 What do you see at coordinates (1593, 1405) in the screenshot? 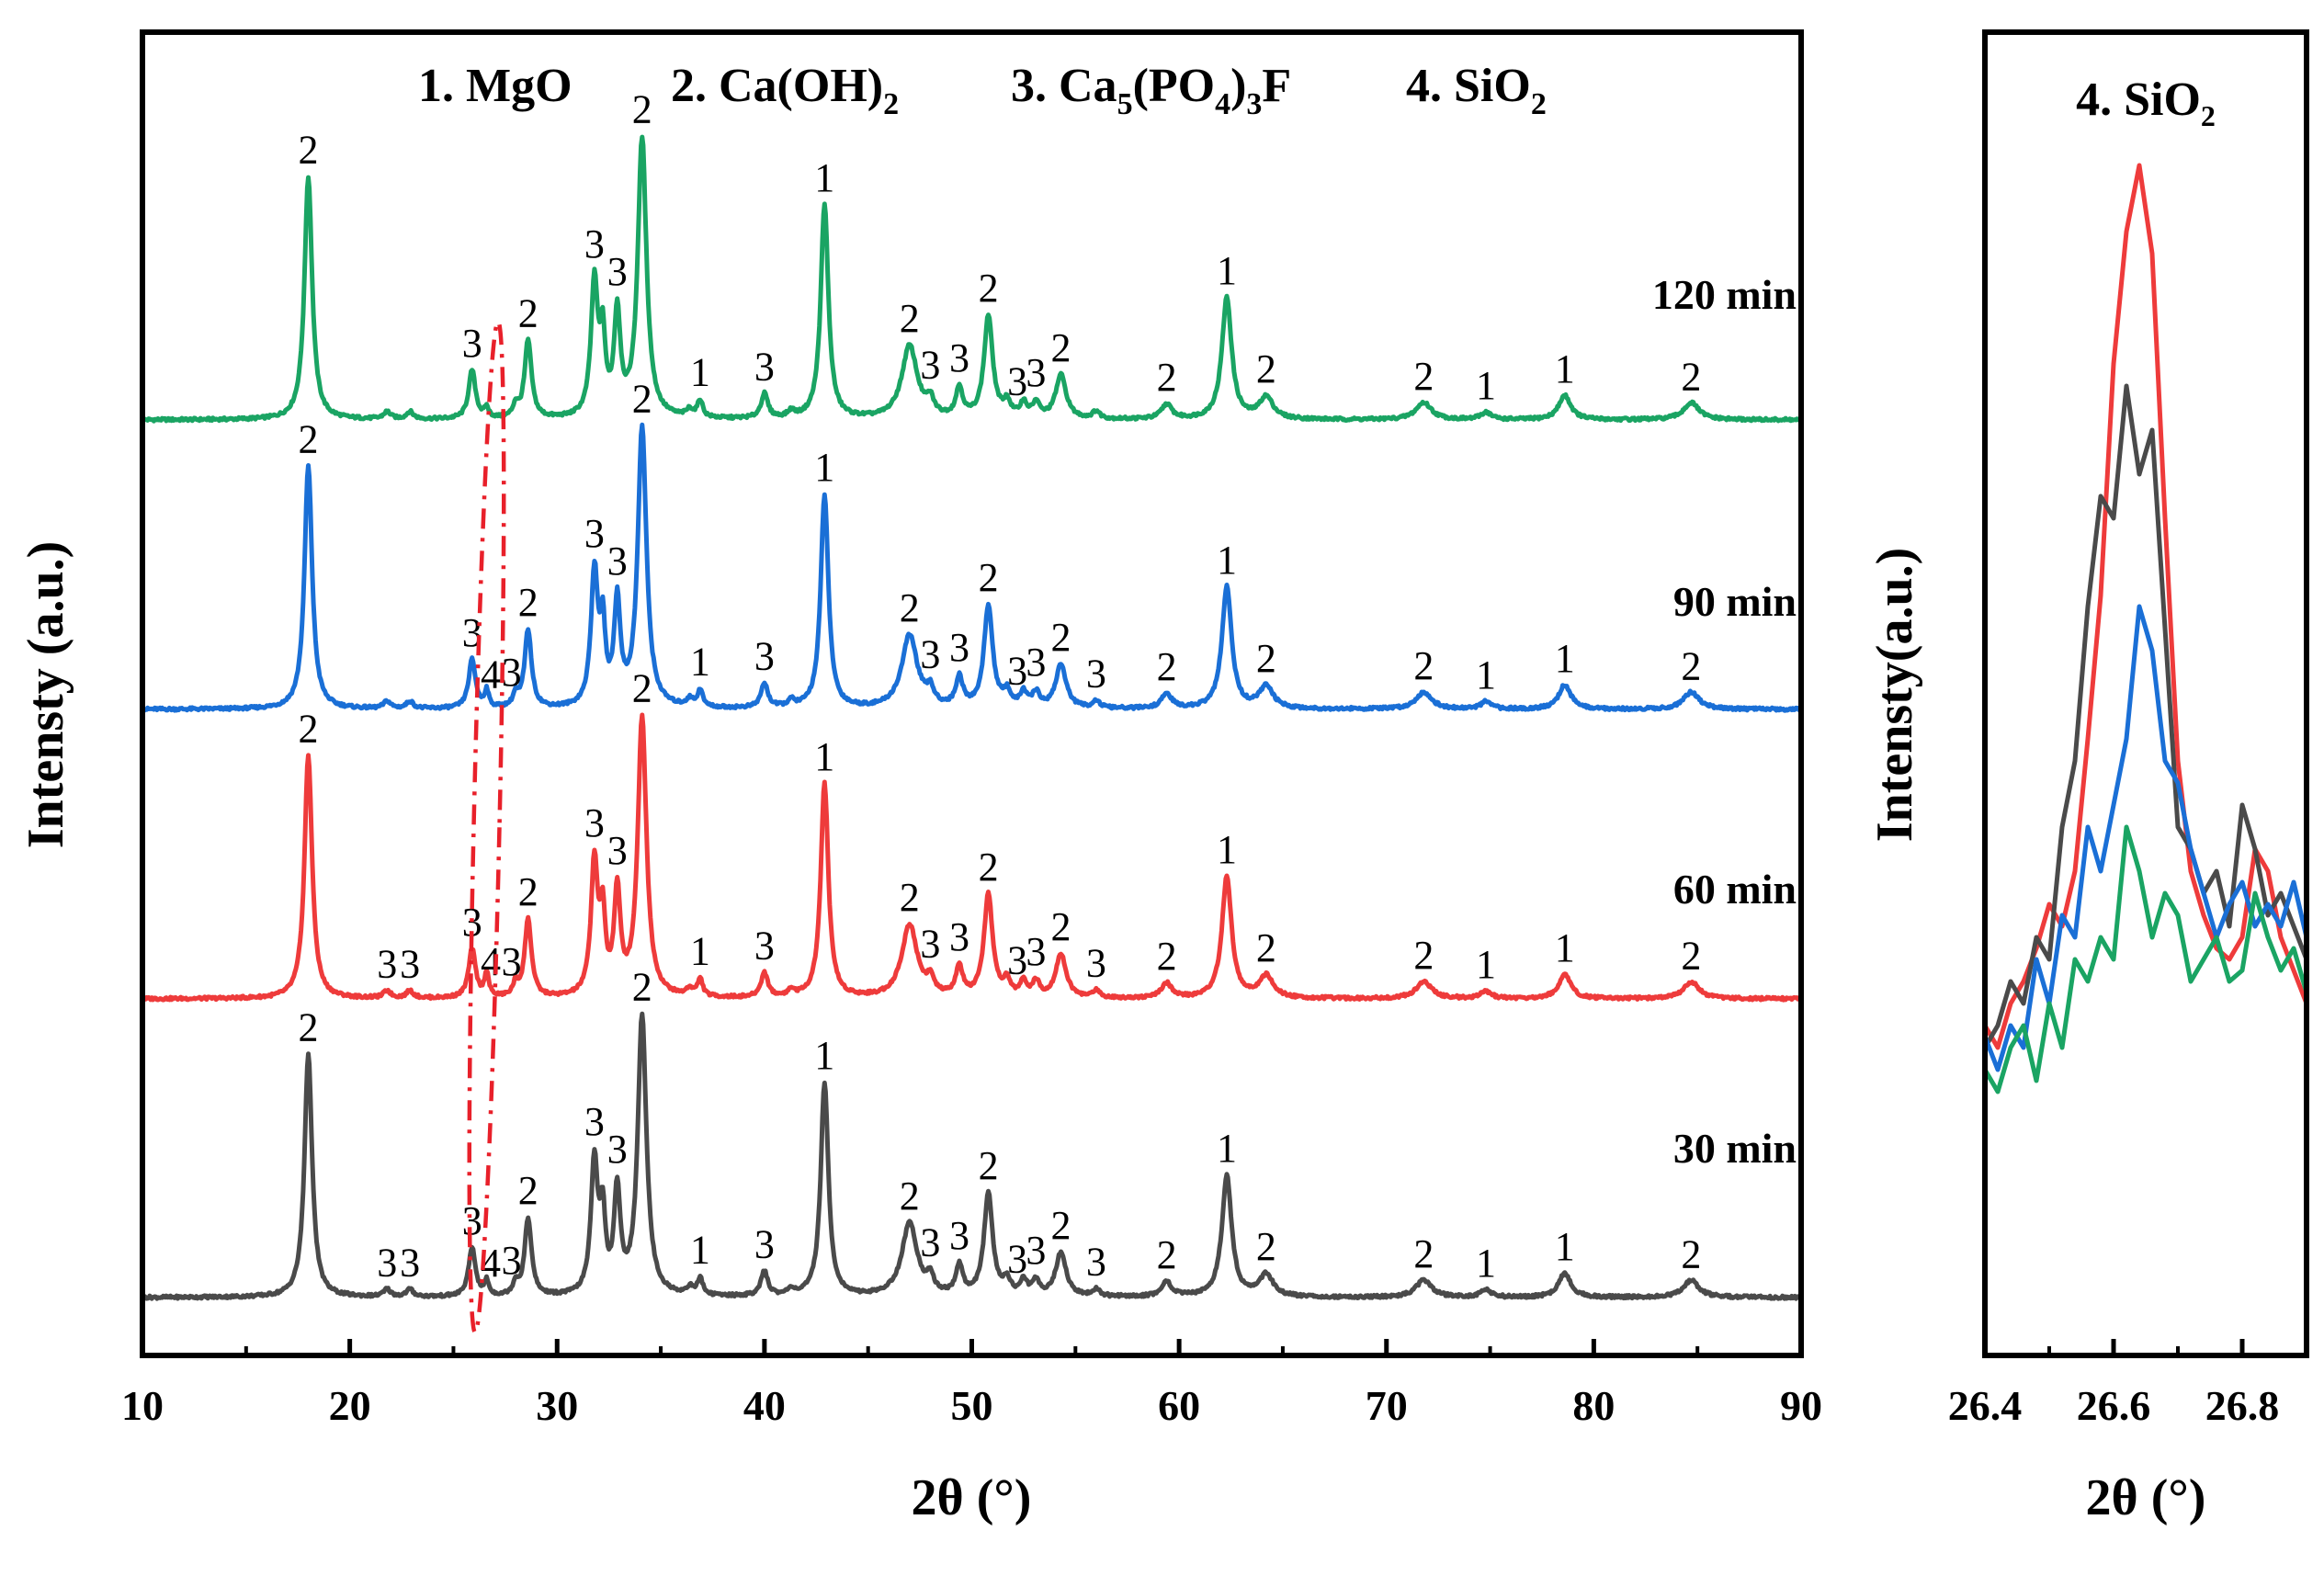
I see `x-tick-label: 80` at bounding box center [1593, 1405].